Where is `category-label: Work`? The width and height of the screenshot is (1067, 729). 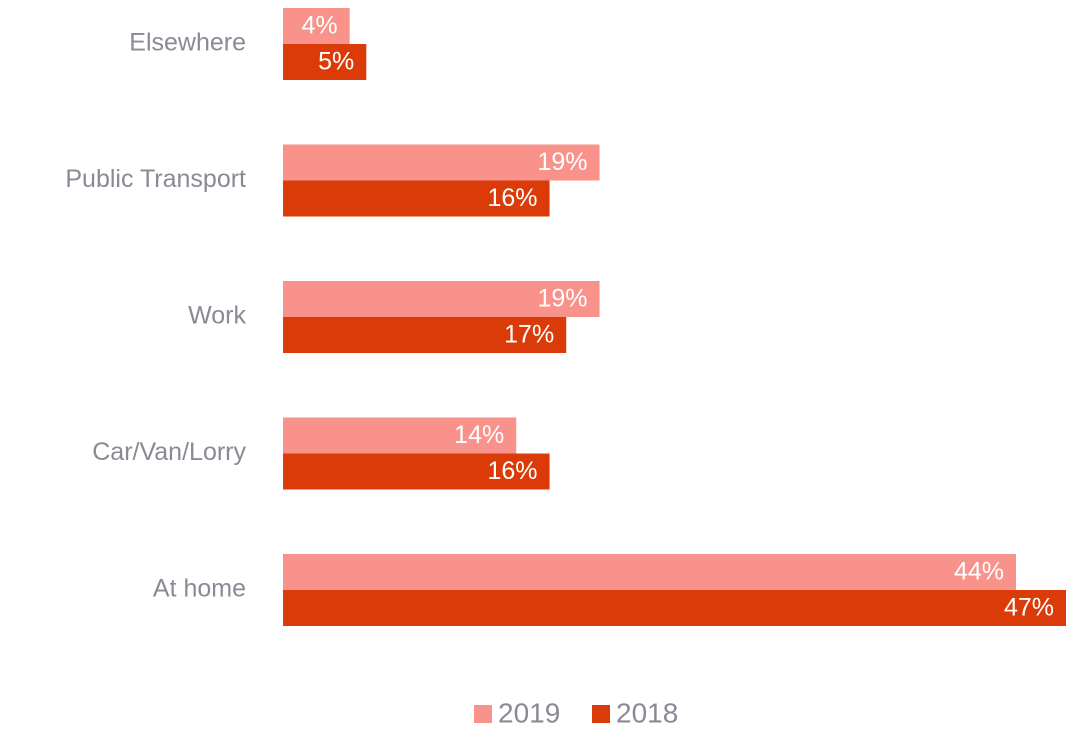
category-label: Work is located at coordinates (217, 316).